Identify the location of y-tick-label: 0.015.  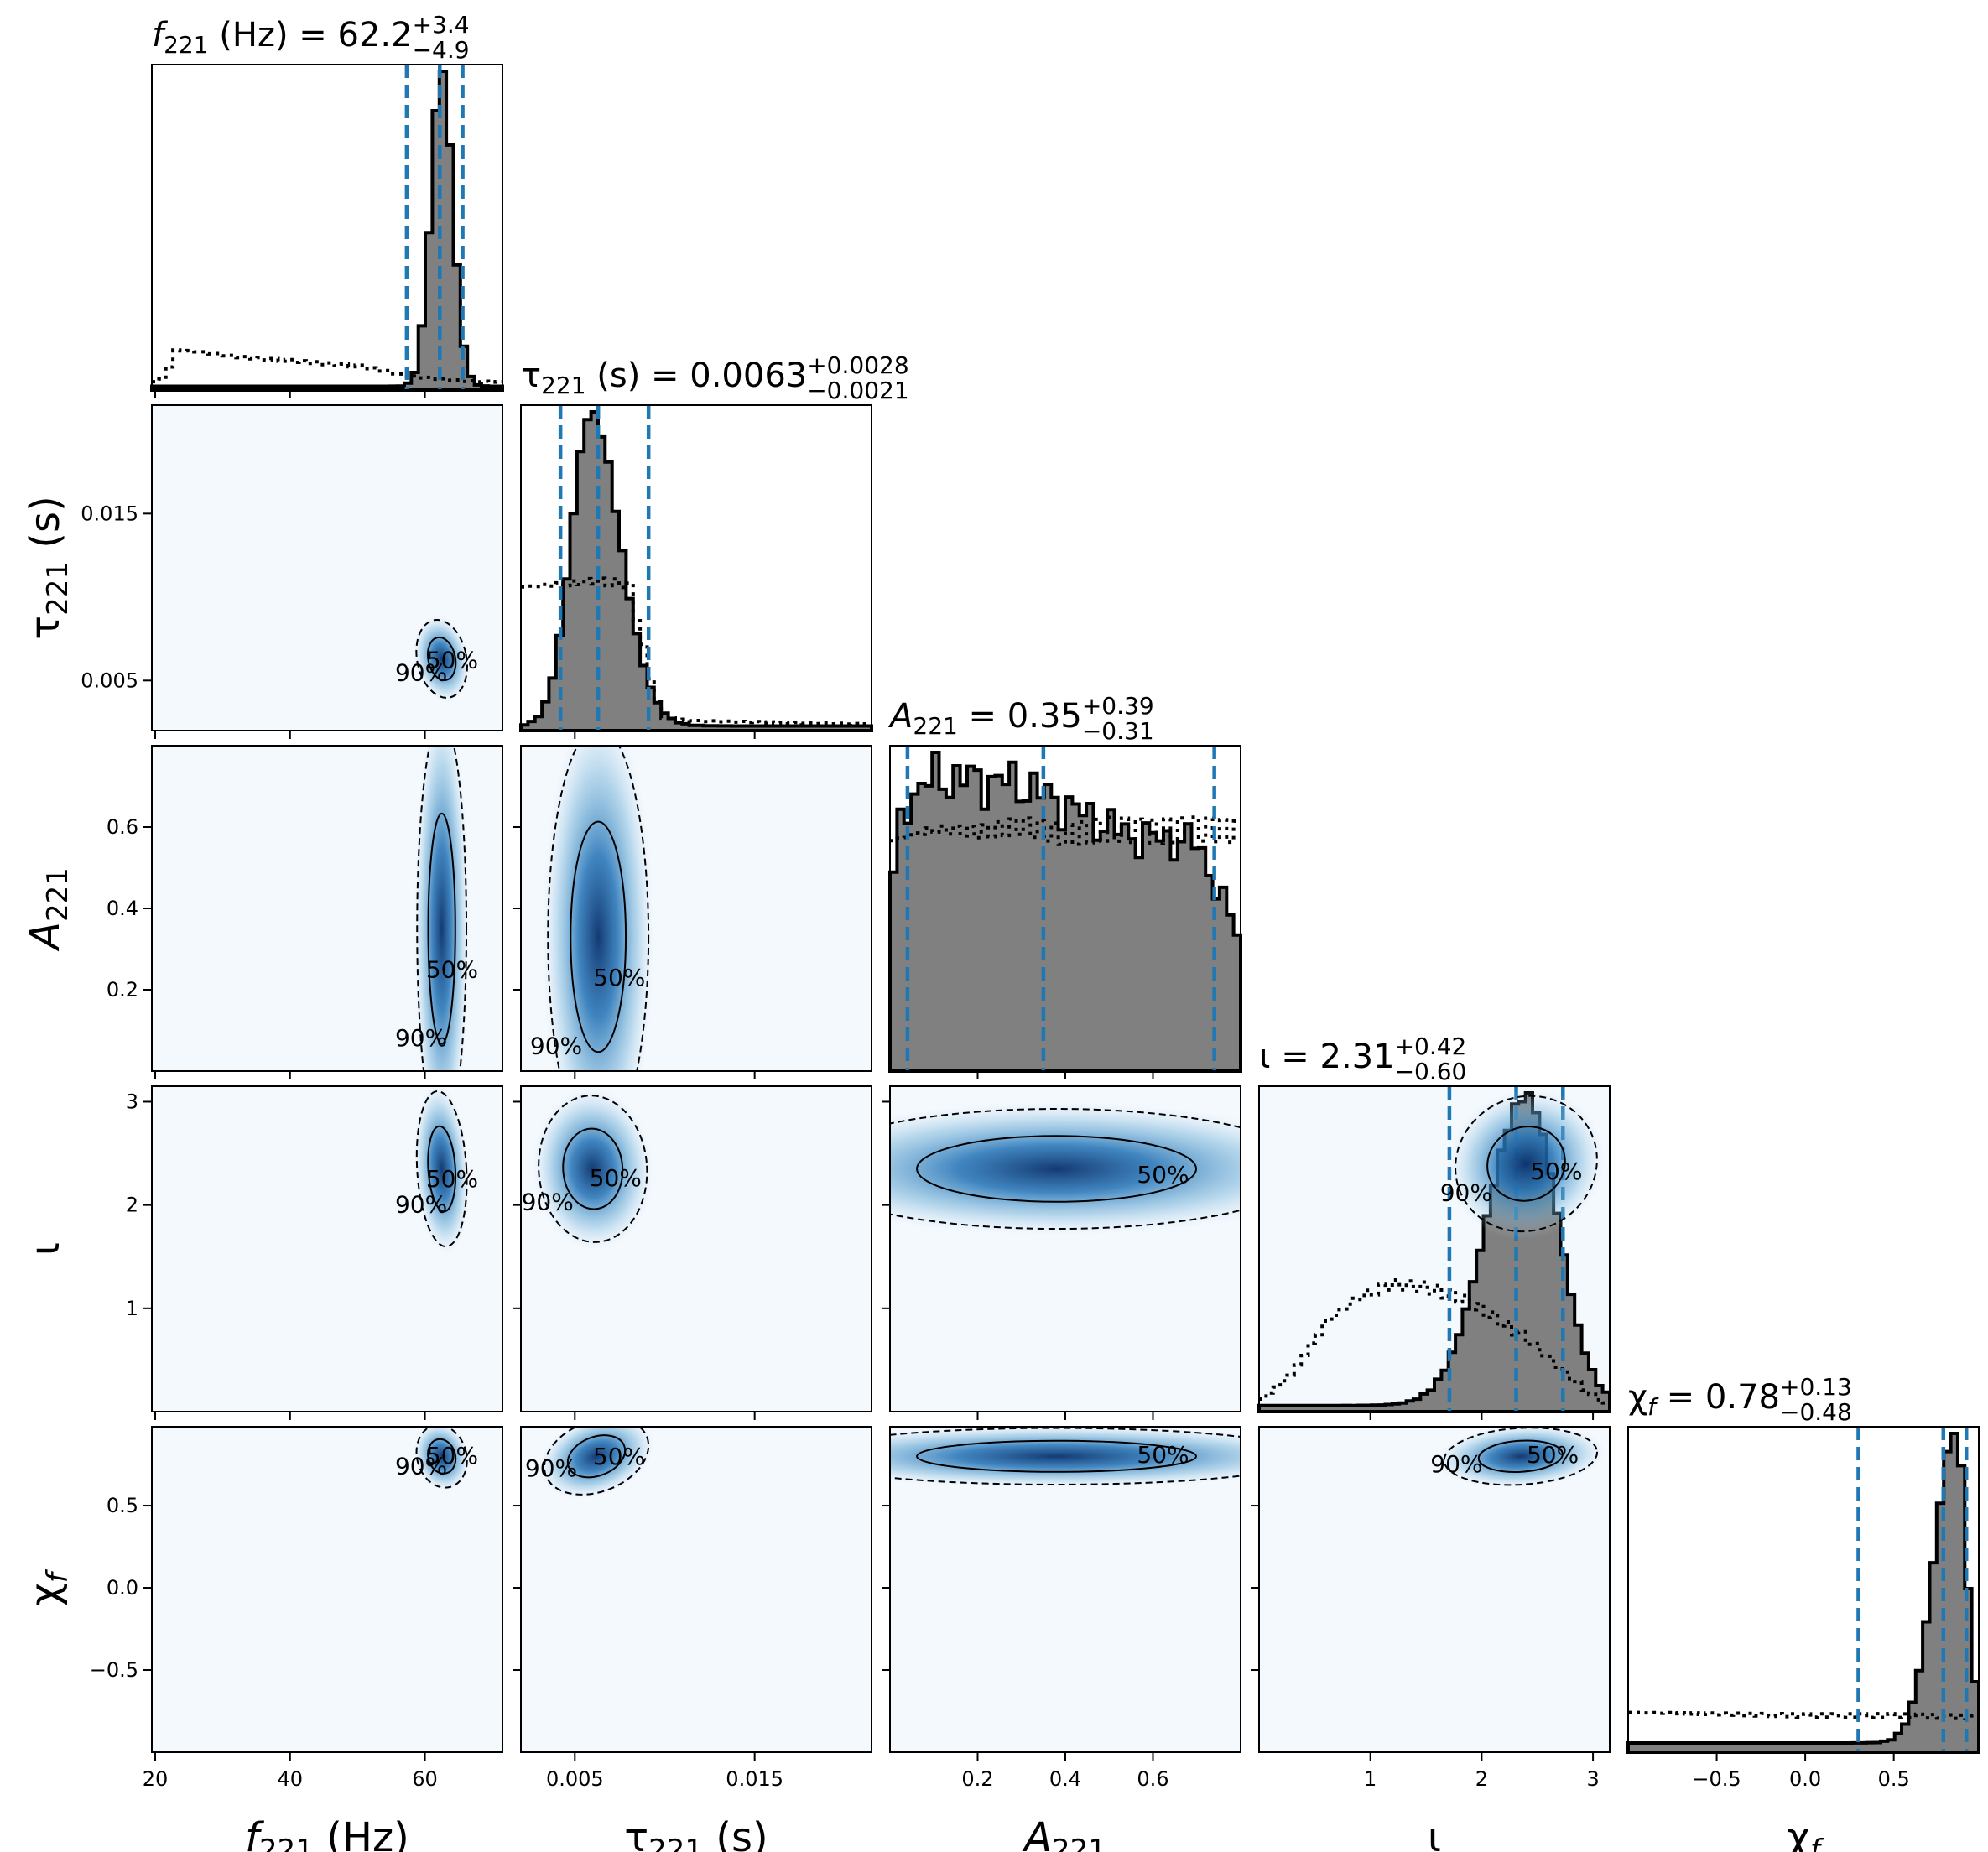
(110, 513).